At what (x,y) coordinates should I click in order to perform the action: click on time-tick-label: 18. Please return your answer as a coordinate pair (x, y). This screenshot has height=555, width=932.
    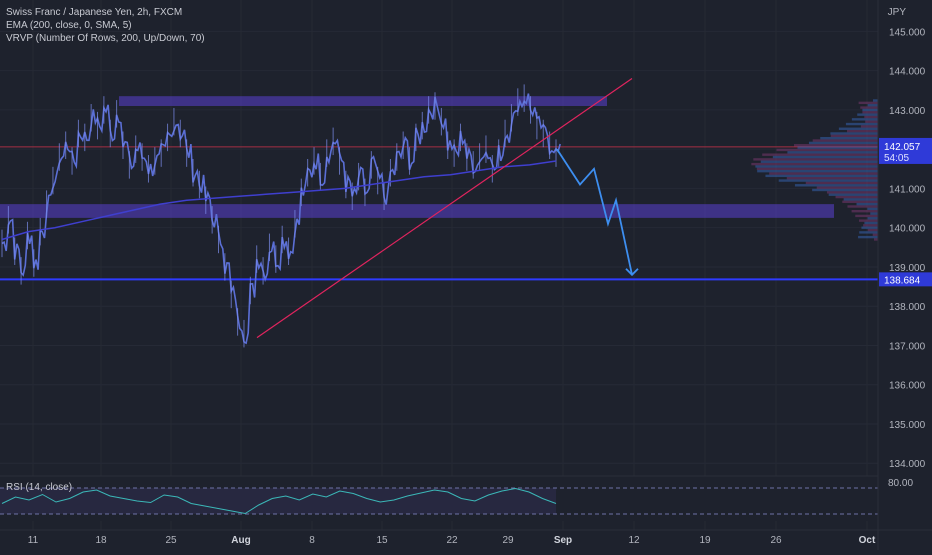
    Looking at the image, I should click on (101, 540).